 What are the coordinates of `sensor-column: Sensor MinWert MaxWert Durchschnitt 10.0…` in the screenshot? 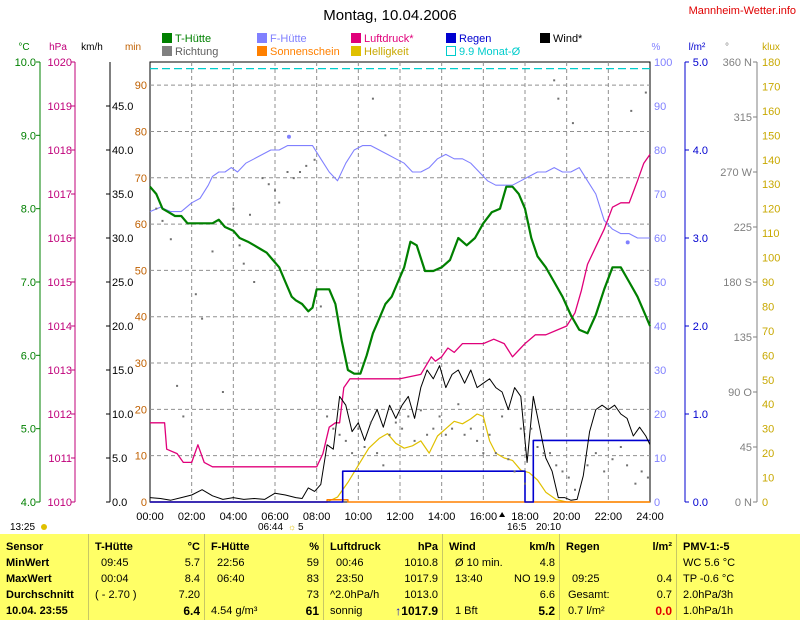 It's located at (44, 577).